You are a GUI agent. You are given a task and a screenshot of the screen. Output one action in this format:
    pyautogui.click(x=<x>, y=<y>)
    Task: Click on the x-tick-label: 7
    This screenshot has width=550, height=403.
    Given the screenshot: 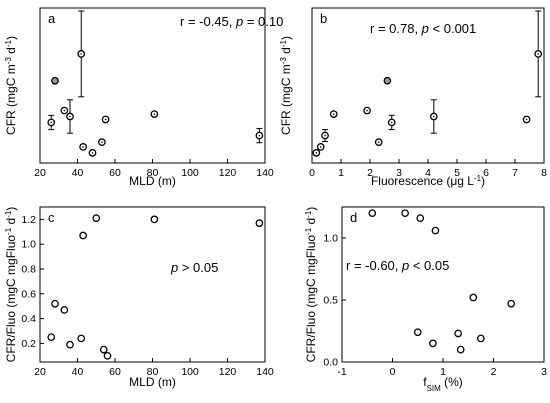 What is the action you would take?
    pyautogui.click(x=515, y=173)
    